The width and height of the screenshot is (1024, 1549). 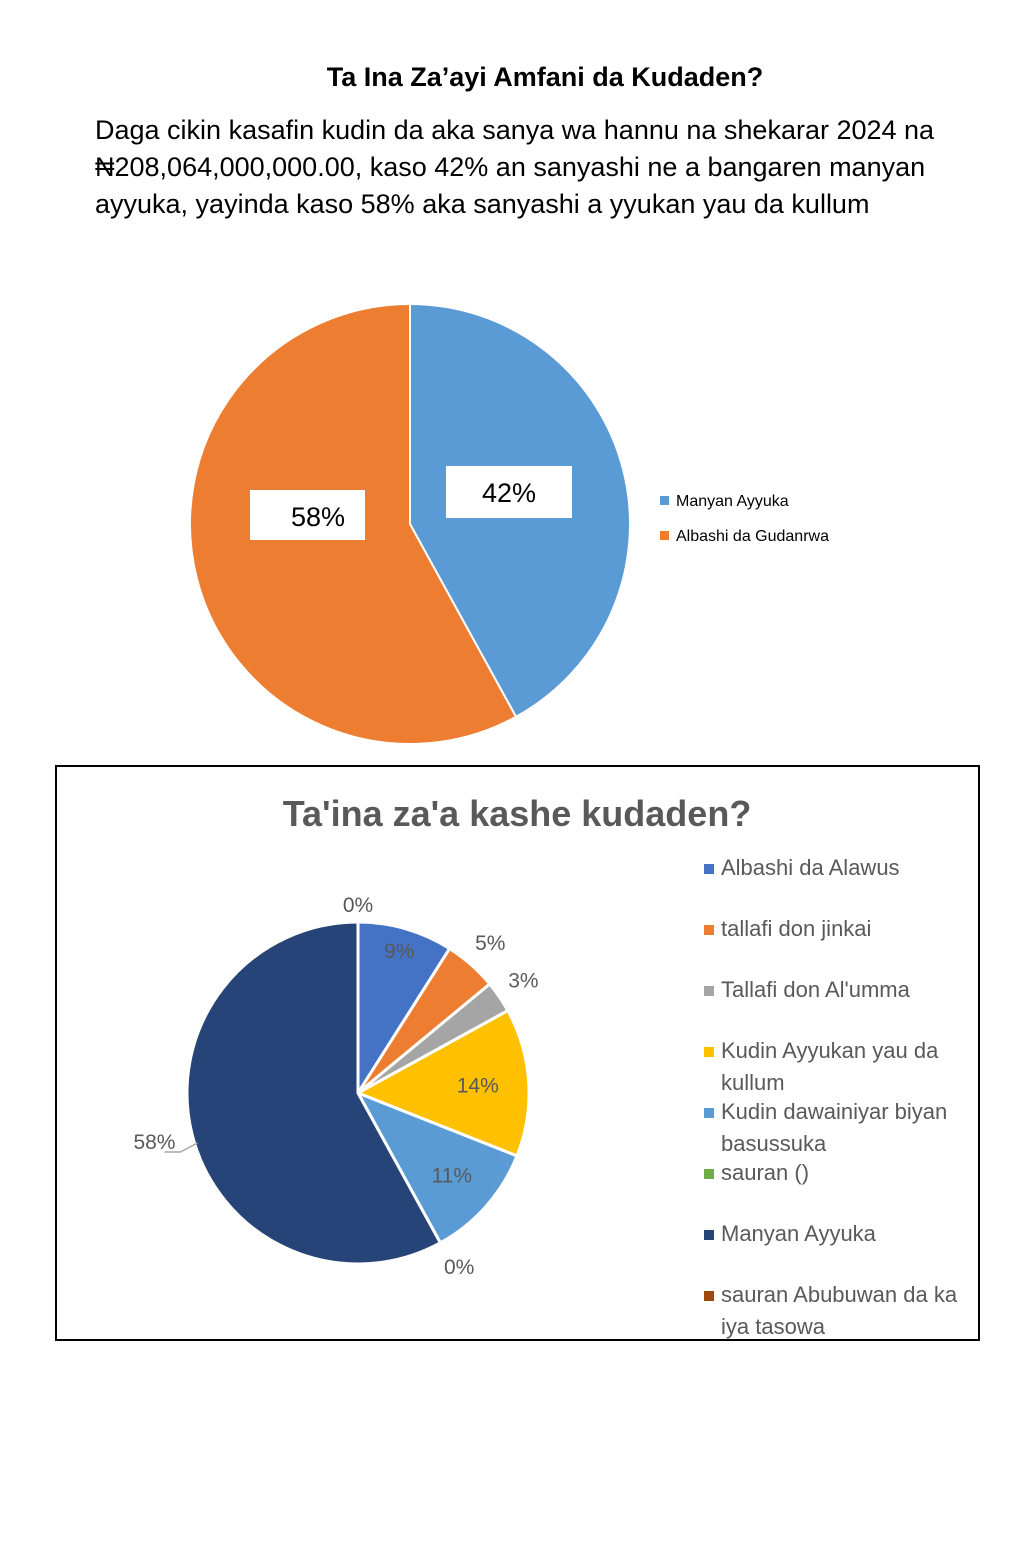 I want to click on legend-label: Kudin dawainiyar biyan basussuka, so click(x=834, y=1127).